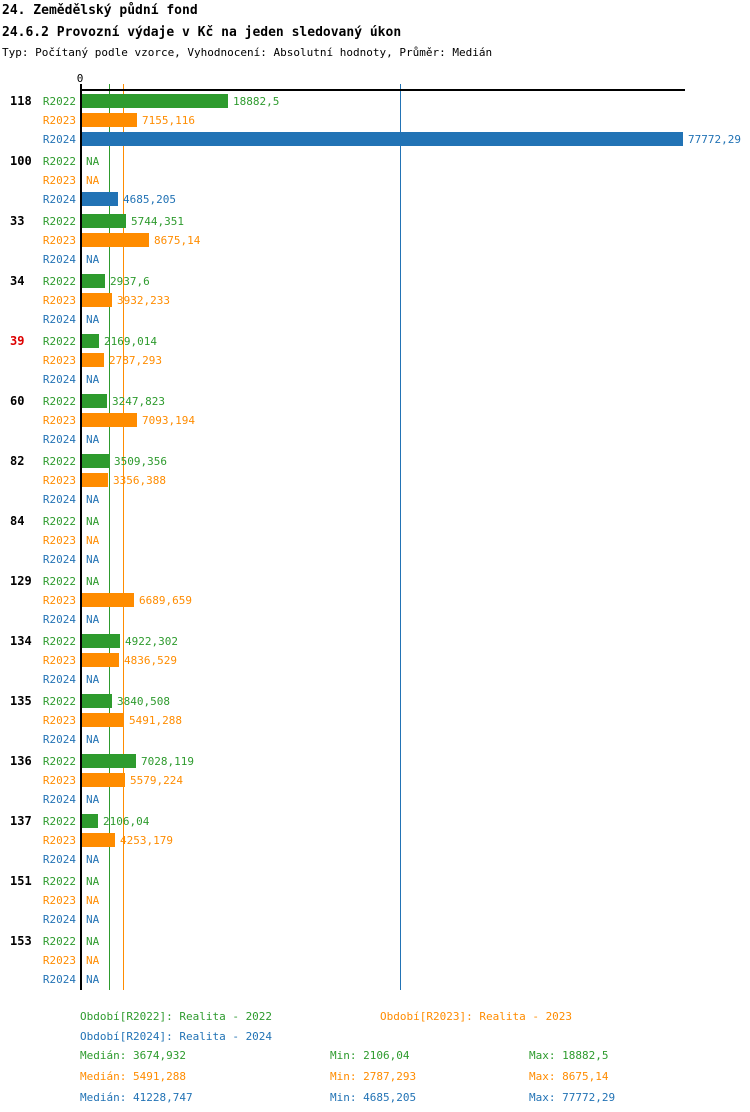 The height and width of the screenshot is (1112, 750). Describe the element at coordinates (17, 521) in the screenshot. I see `group-label-84: 84` at that location.